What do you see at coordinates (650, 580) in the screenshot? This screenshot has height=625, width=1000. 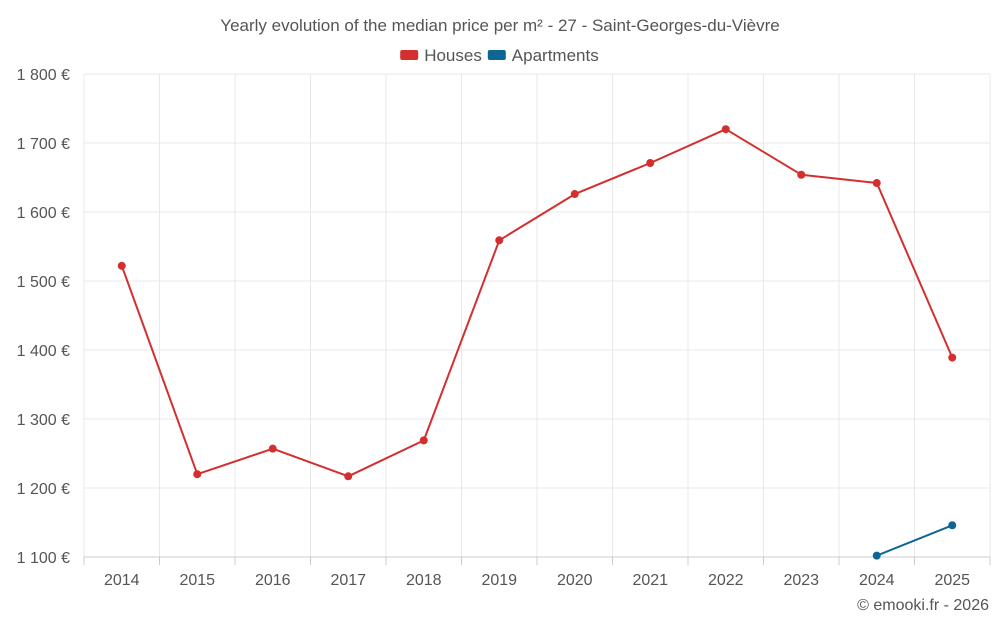 I see `x-tick-label: 2021` at bounding box center [650, 580].